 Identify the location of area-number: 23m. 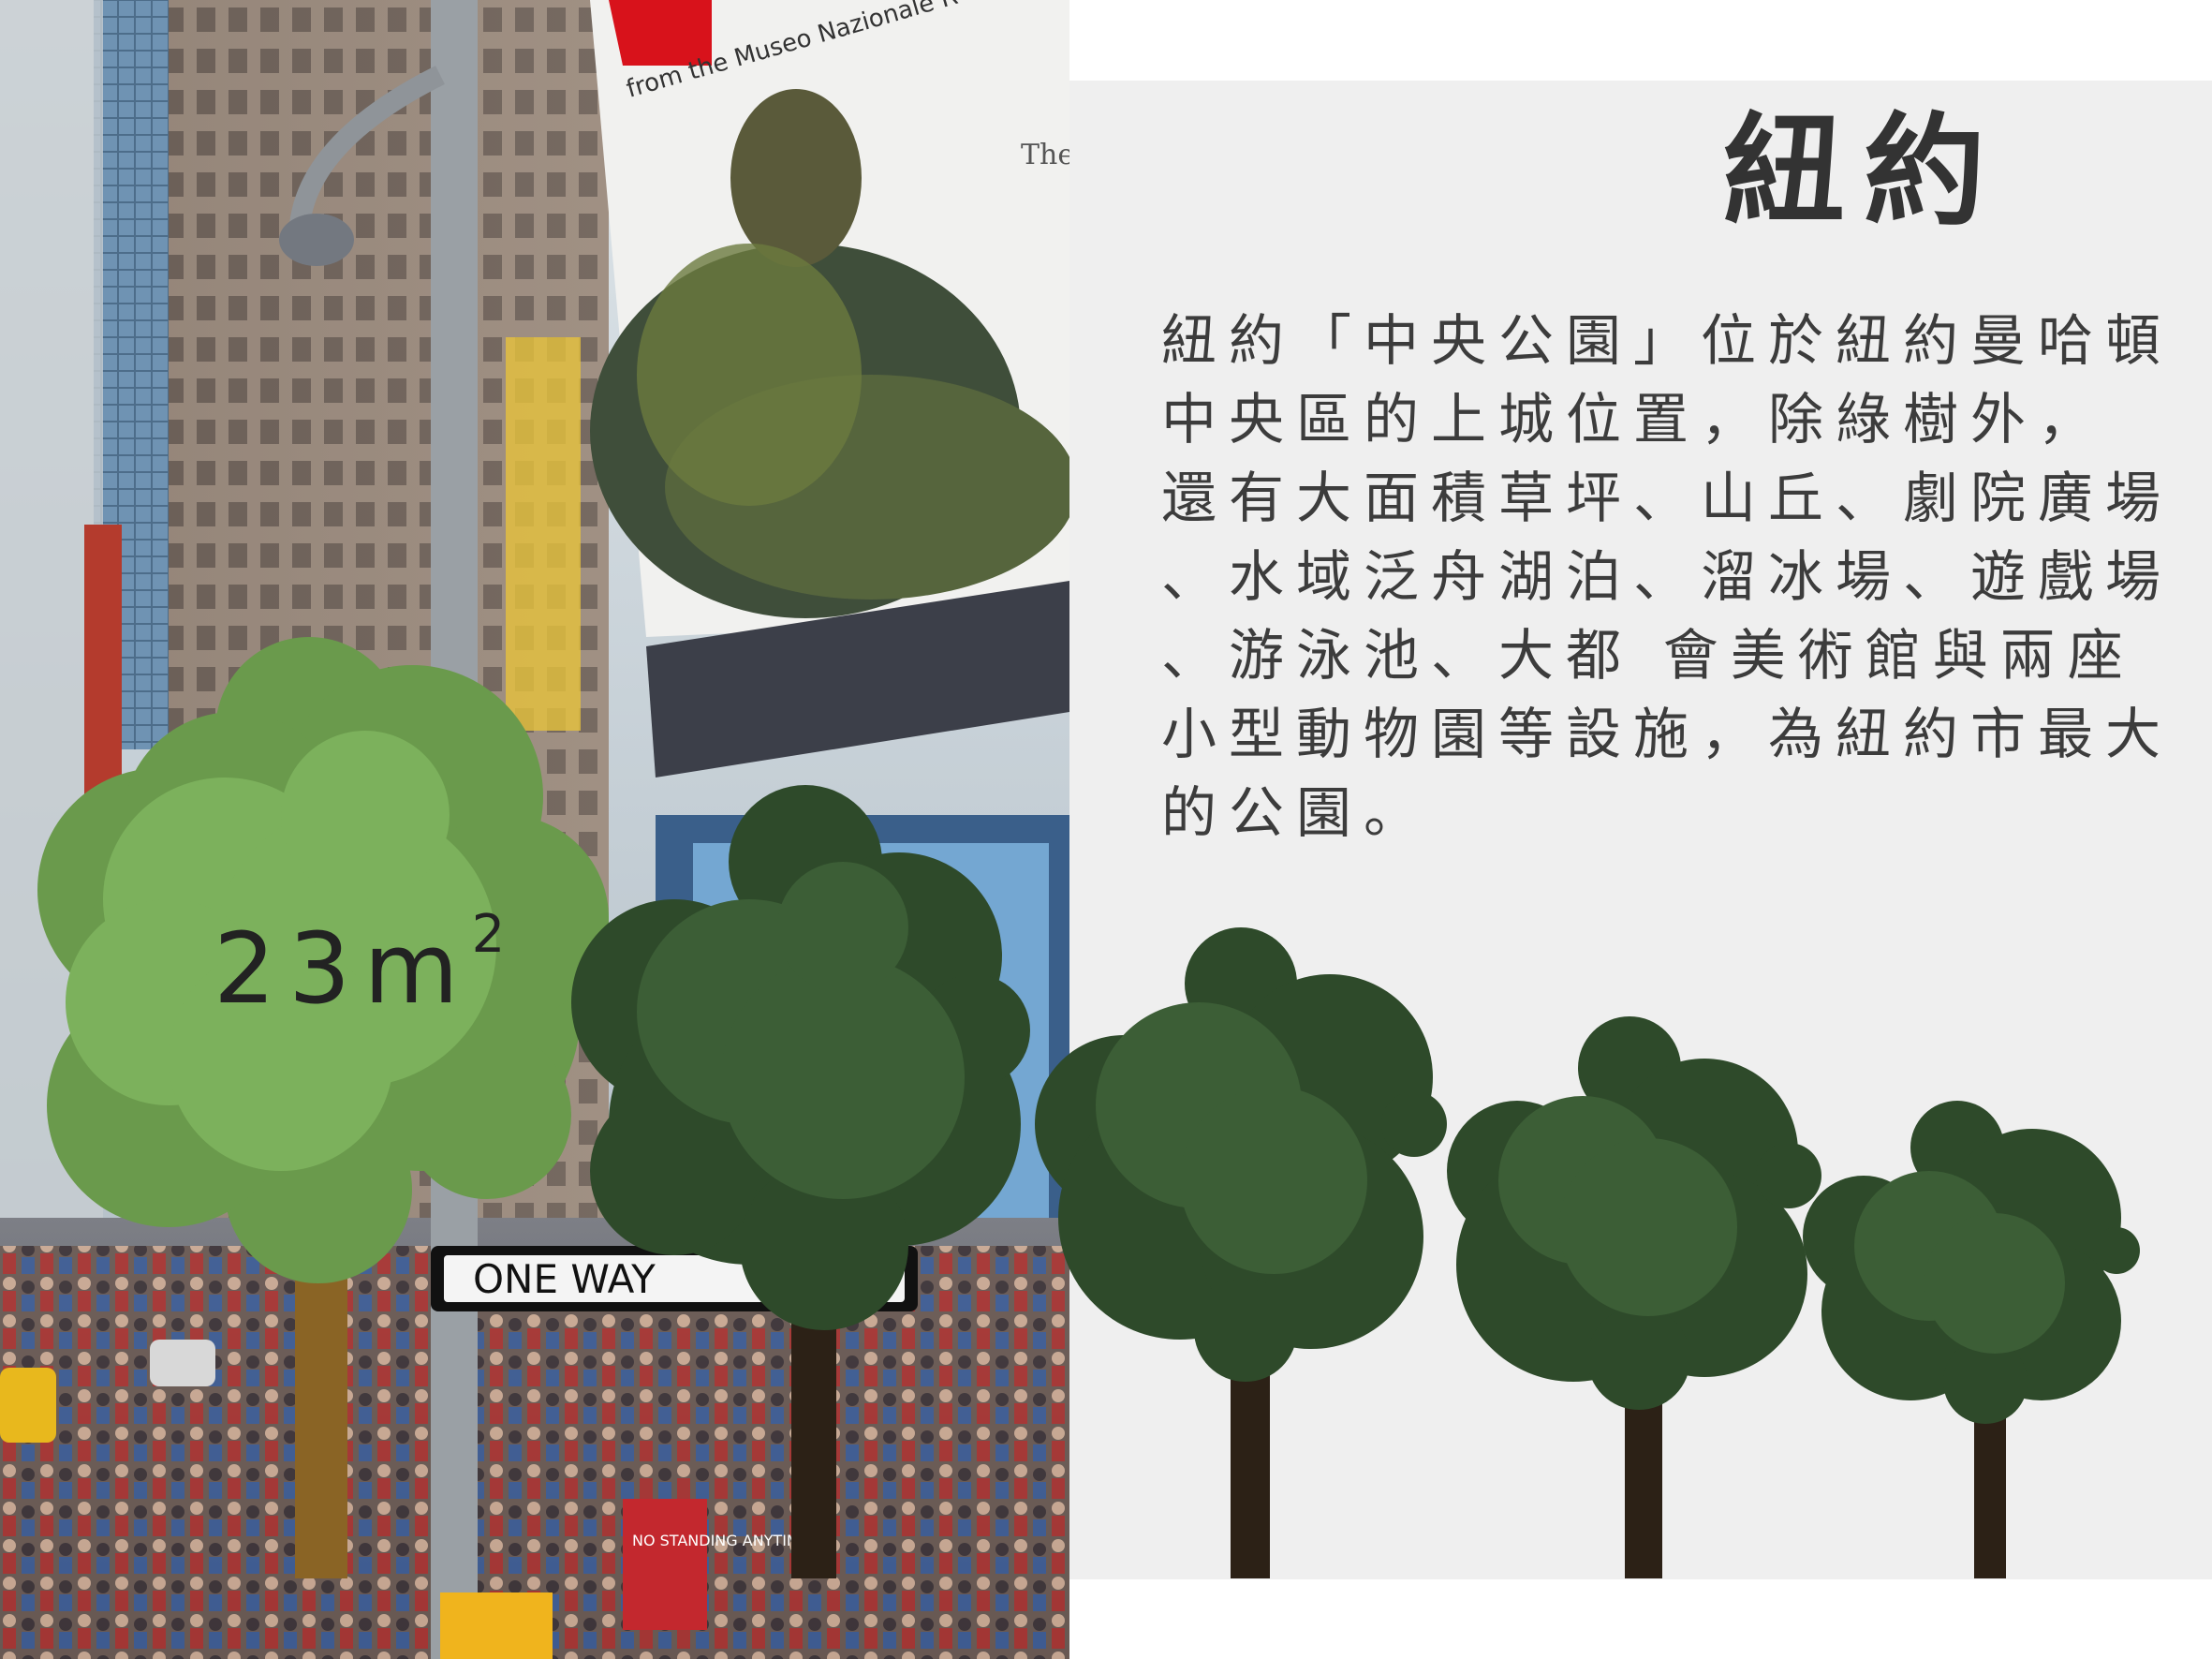
(343, 969).